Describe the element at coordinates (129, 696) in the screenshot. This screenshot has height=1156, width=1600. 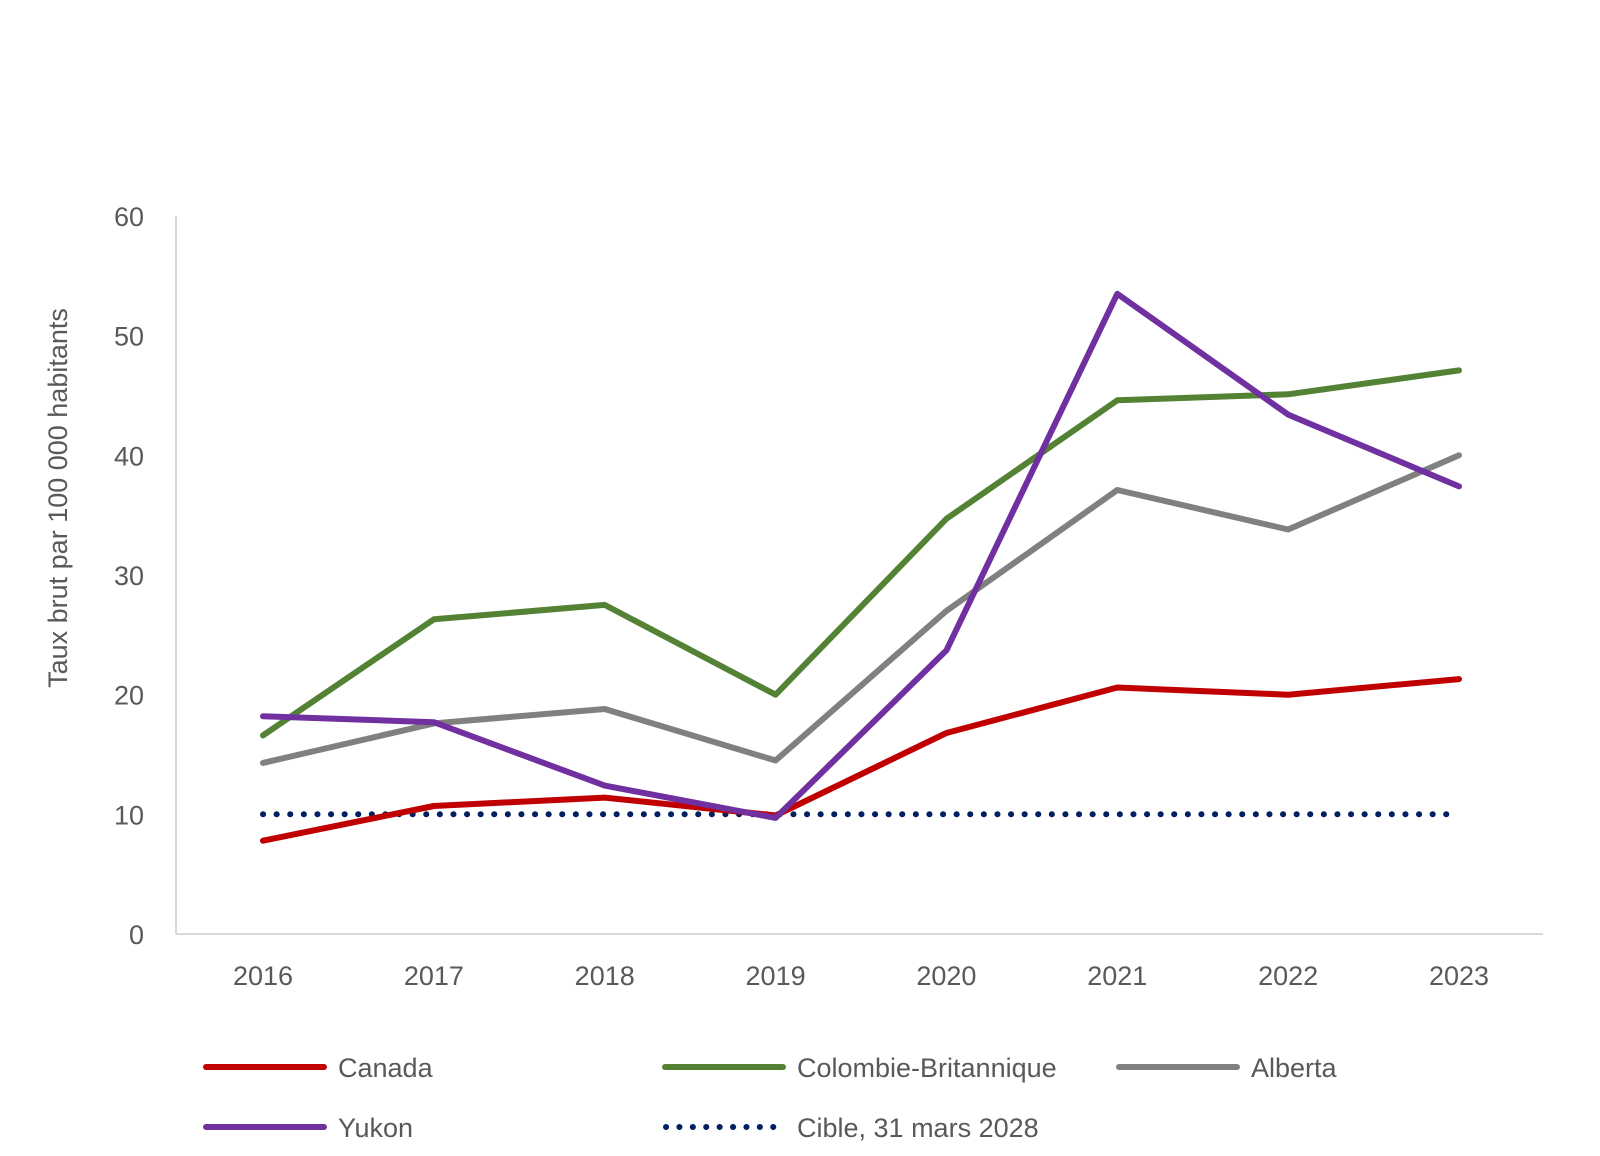
I see `y-tick-label: 20` at that location.